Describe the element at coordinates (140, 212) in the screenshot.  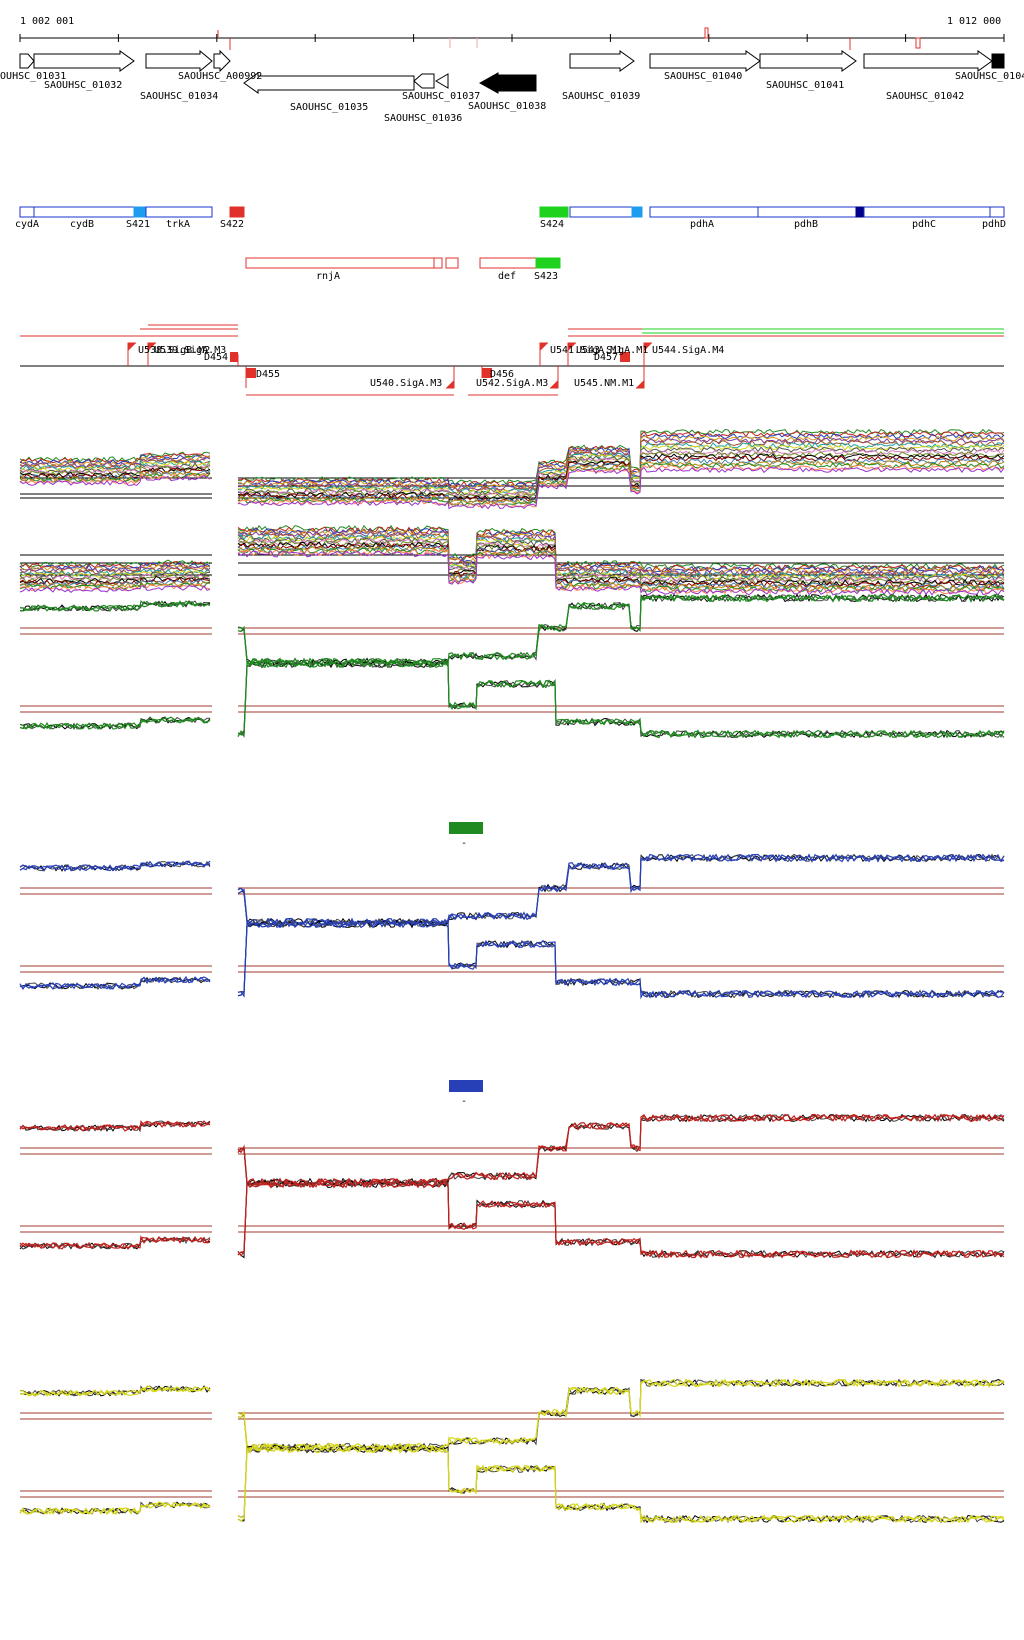
I see `feature-S421` at that location.